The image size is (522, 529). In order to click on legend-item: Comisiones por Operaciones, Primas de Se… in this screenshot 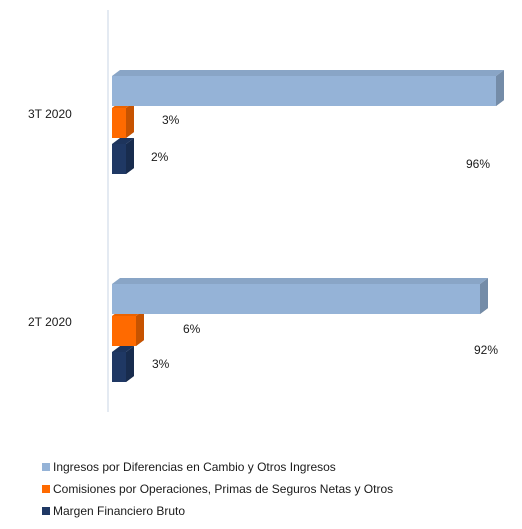, I will do `click(217, 489)`.